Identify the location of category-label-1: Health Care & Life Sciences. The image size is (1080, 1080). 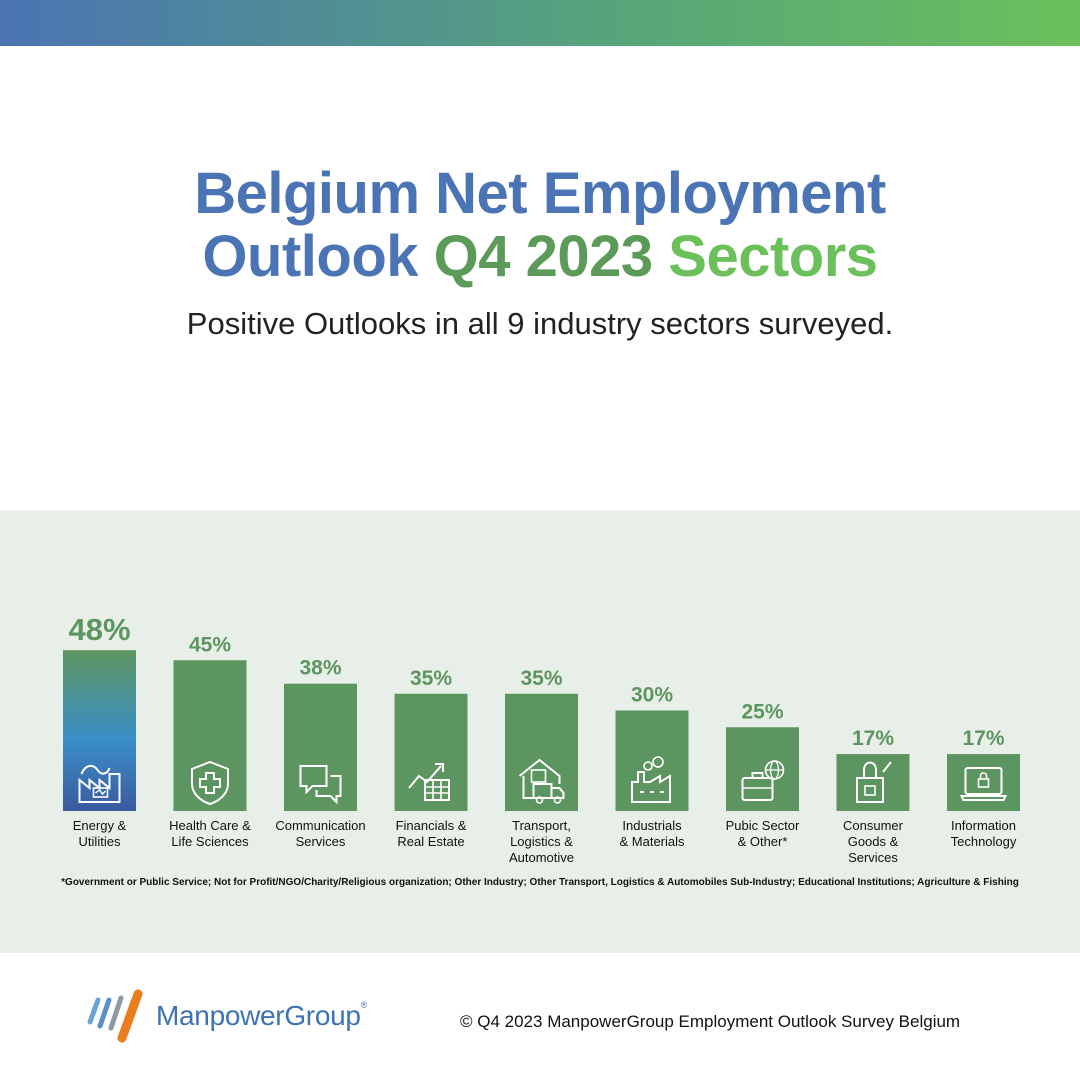
(210, 833).